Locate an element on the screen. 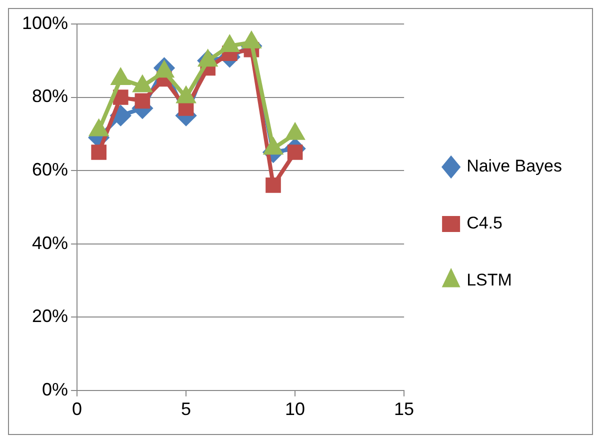 This screenshot has width=601, height=443. x-tick-label: 15 is located at coordinates (404, 409).